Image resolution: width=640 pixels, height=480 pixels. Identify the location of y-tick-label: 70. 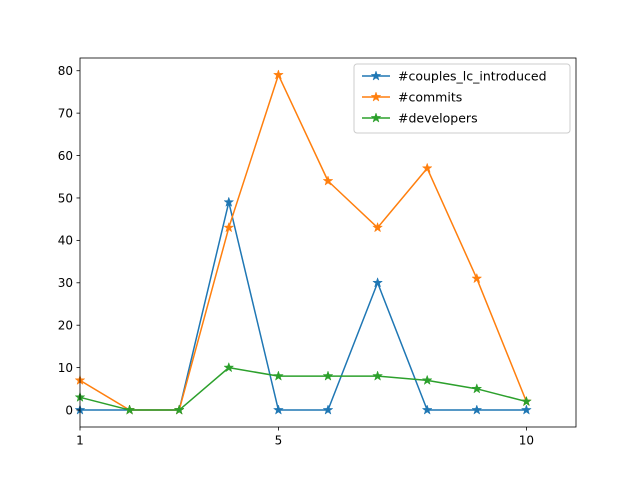
(65, 113).